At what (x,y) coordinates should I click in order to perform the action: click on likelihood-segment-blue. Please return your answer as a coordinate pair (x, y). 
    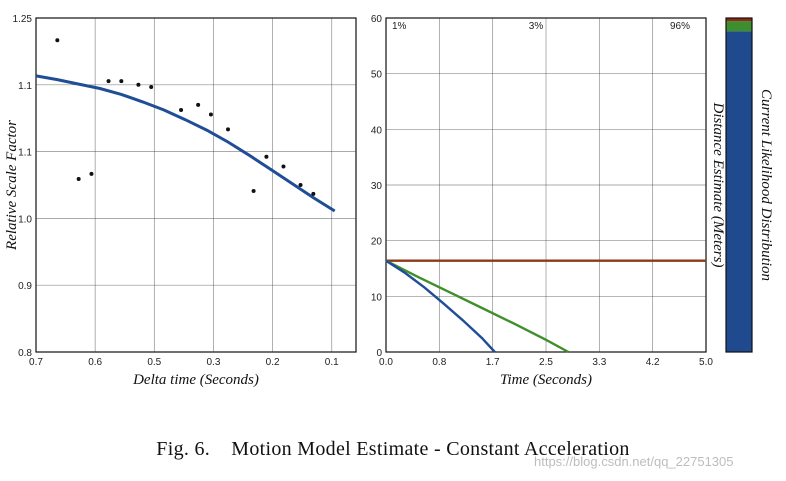
    Looking at the image, I should click on (739, 192).